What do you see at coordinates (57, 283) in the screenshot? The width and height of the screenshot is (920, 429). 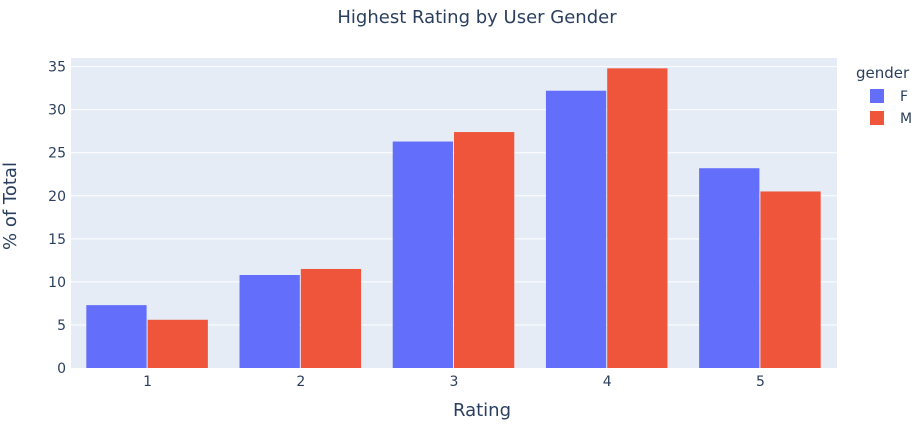 I see `y-tick-label: 10` at bounding box center [57, 283].